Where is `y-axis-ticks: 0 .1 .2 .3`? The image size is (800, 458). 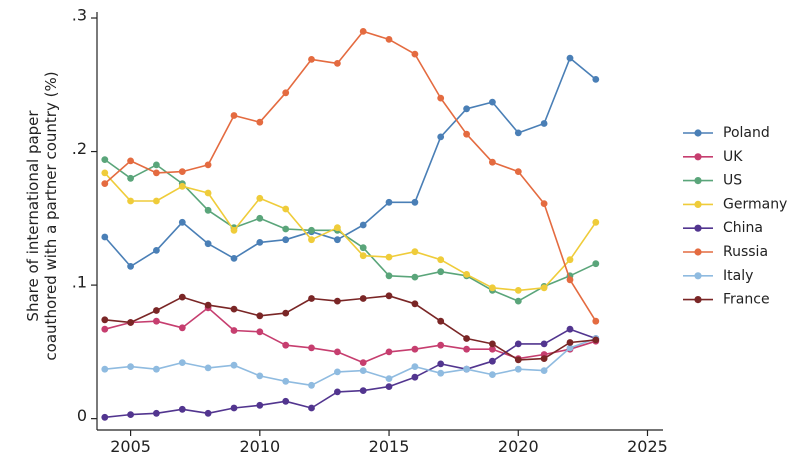 y-axis-ticks: 0 .1 .2 .3 is located at coordinates (84, 215).